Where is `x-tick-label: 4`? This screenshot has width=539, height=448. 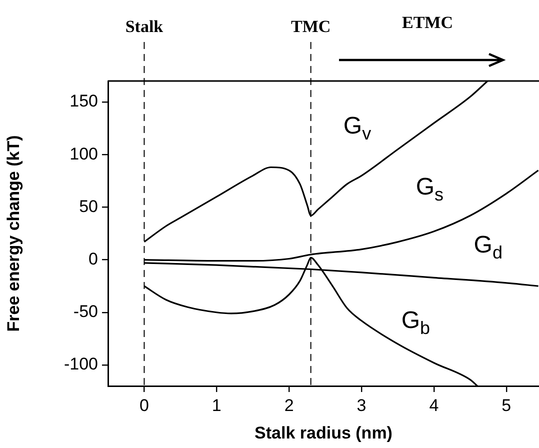 x-tick-label: 4 is located at coordinates (434, 405).